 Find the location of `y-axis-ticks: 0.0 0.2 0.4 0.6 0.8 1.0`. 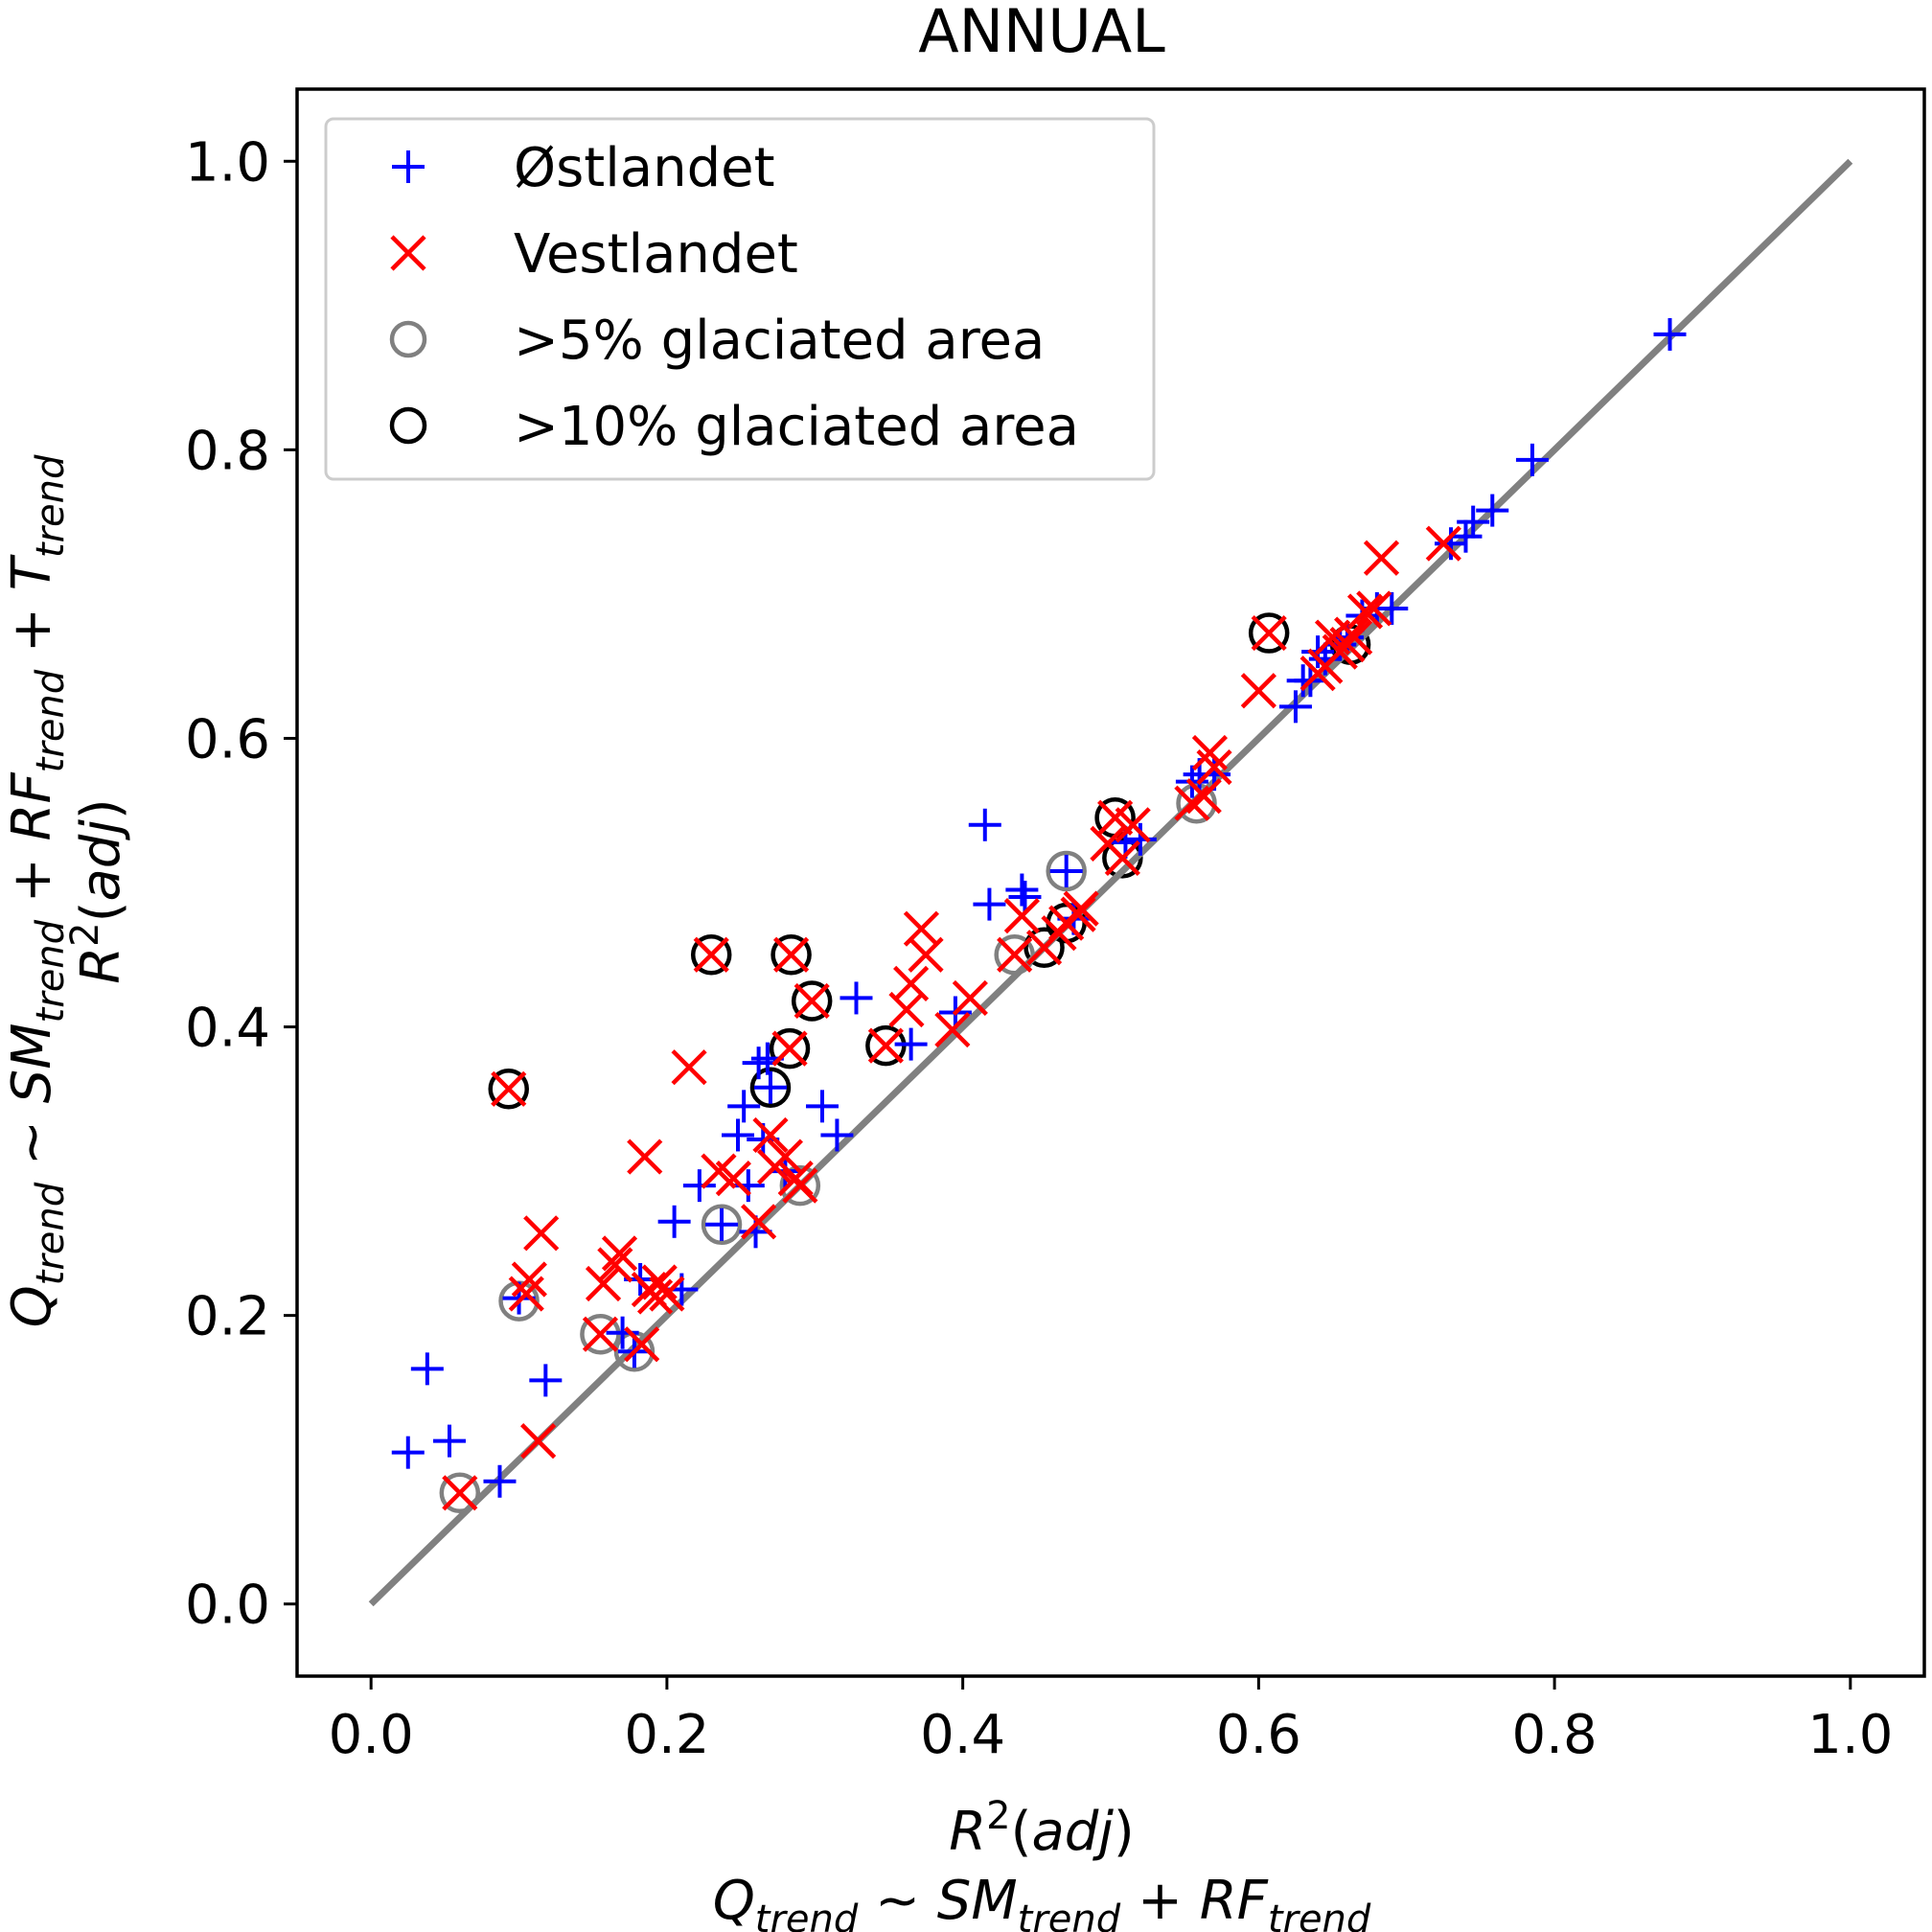

y-axis-ticks: 0.0 0.2 0.4 0.6 0.8 1.0 is located at coordinates (241, 884).